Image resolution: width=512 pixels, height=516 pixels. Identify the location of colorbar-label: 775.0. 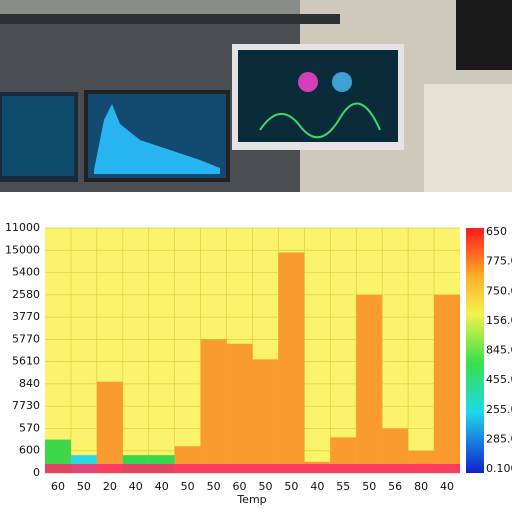
(499, 261).